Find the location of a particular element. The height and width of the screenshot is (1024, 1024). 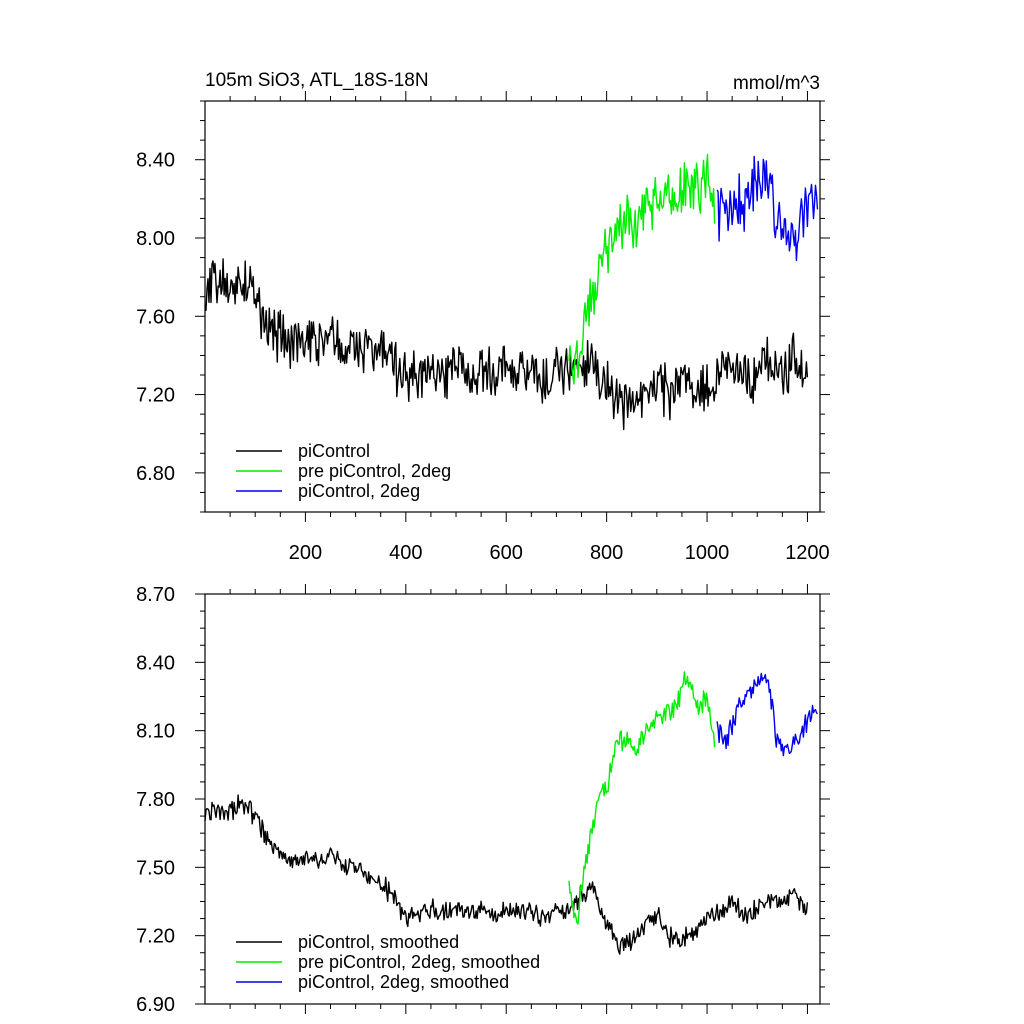

legend-label: pre piControl, 2deg is located at coordinates (374, 471).